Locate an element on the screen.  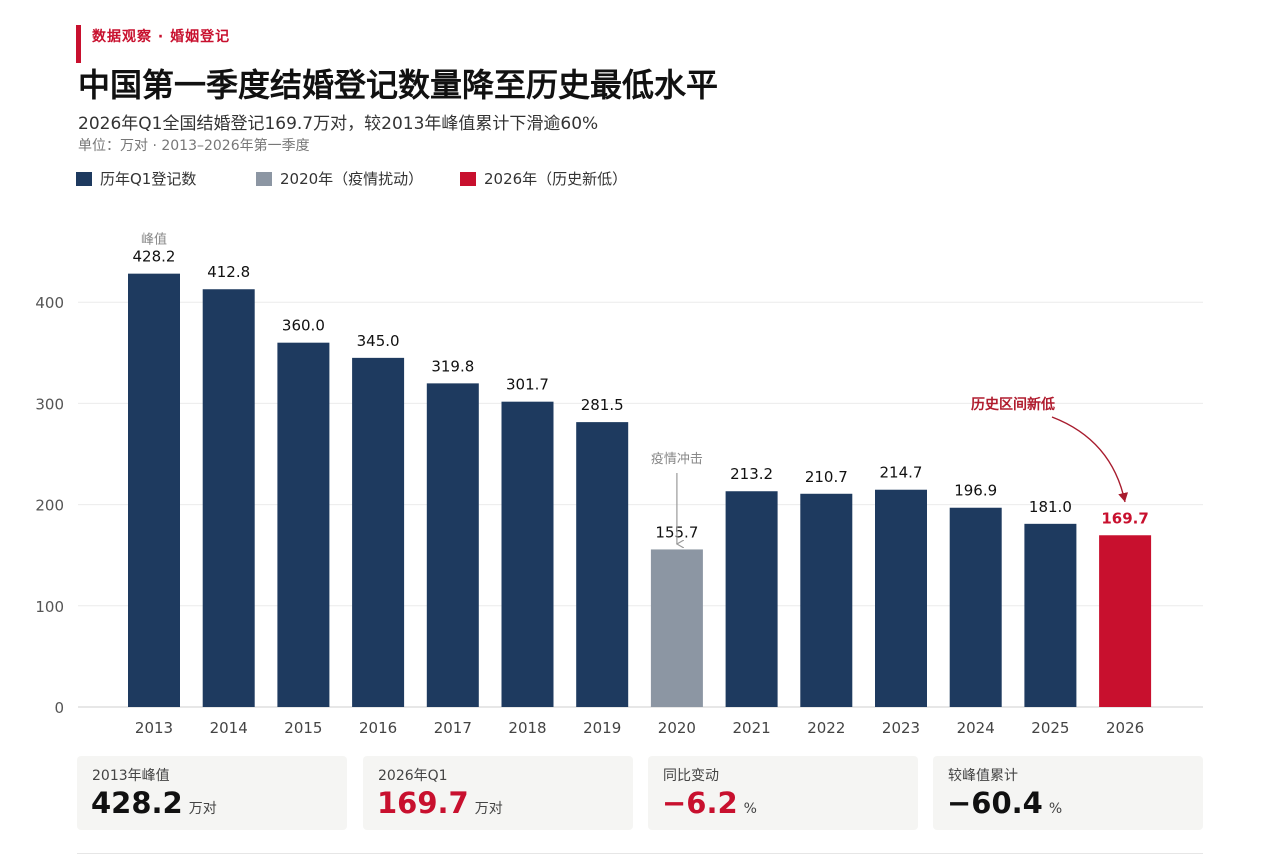
value-label-2016: 345.0 is located at coordinates (378, 341).